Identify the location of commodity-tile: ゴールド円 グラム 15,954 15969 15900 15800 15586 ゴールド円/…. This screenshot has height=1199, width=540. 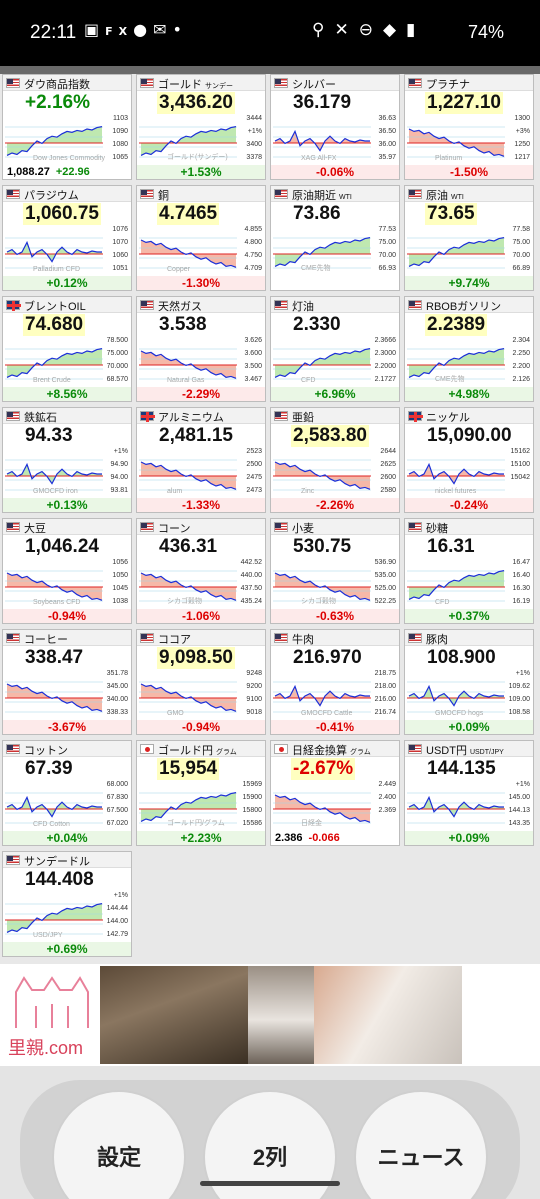
(201, 793).